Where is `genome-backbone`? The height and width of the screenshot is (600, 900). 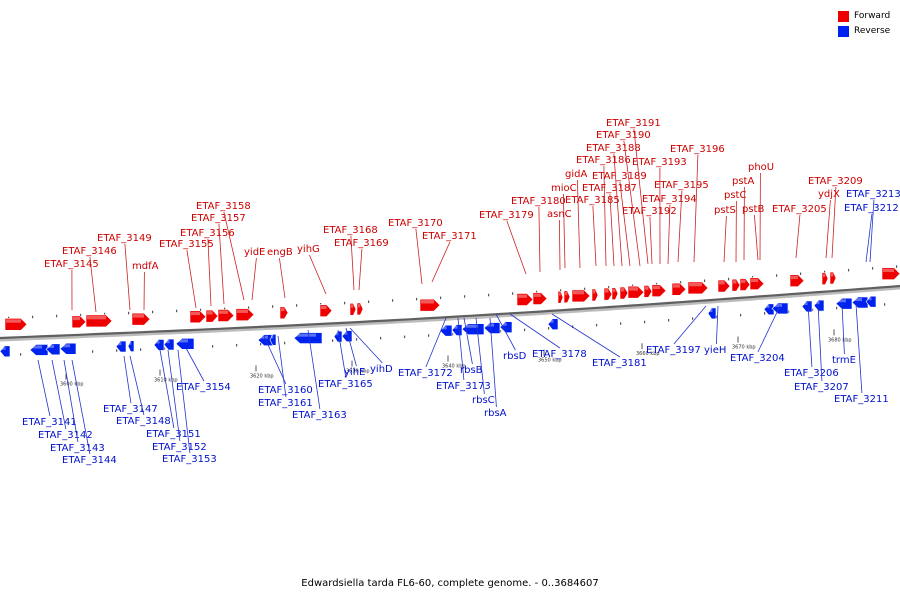
genome-backbone is located at coordinates (450, 312).